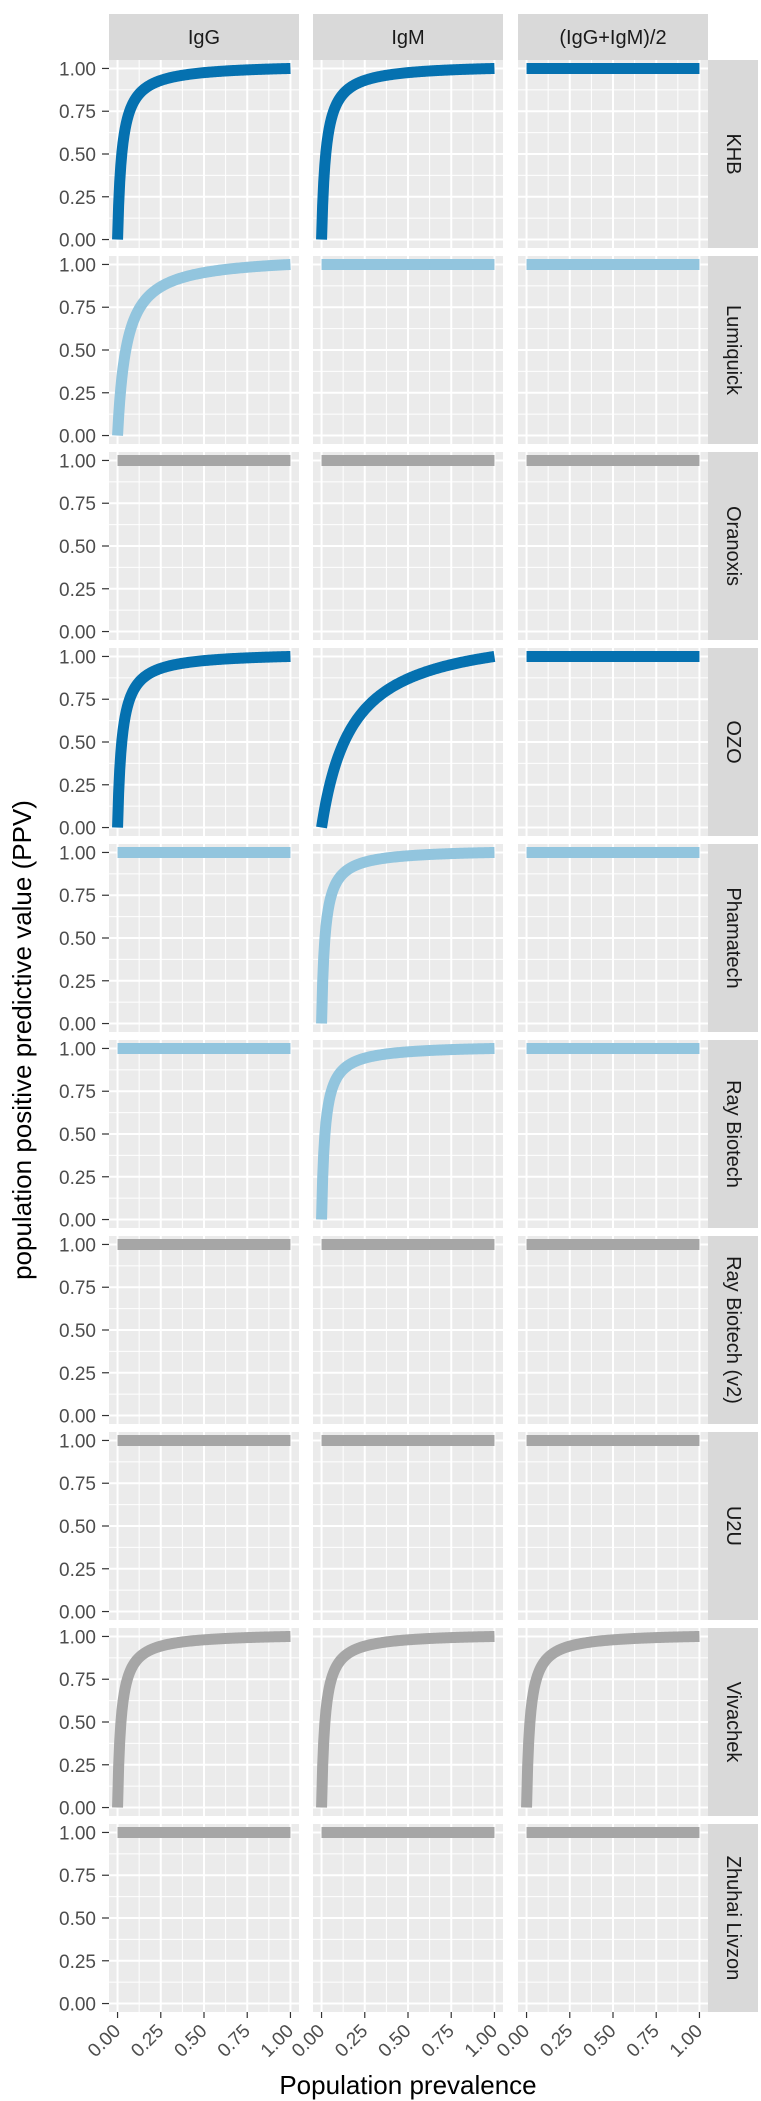  I want to click on column-strip-label: (IgG+IgM)/2, so click(612, 38).